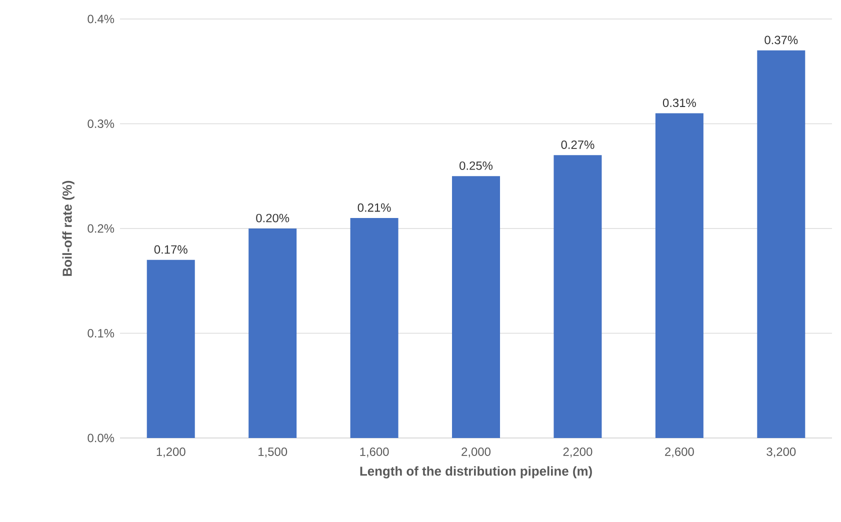 The height and width of the screenshot is (522, 841). Describe the element at coordinates (273, 453) in the screenshot. I see `x-tick-label: 1,500` at that location.